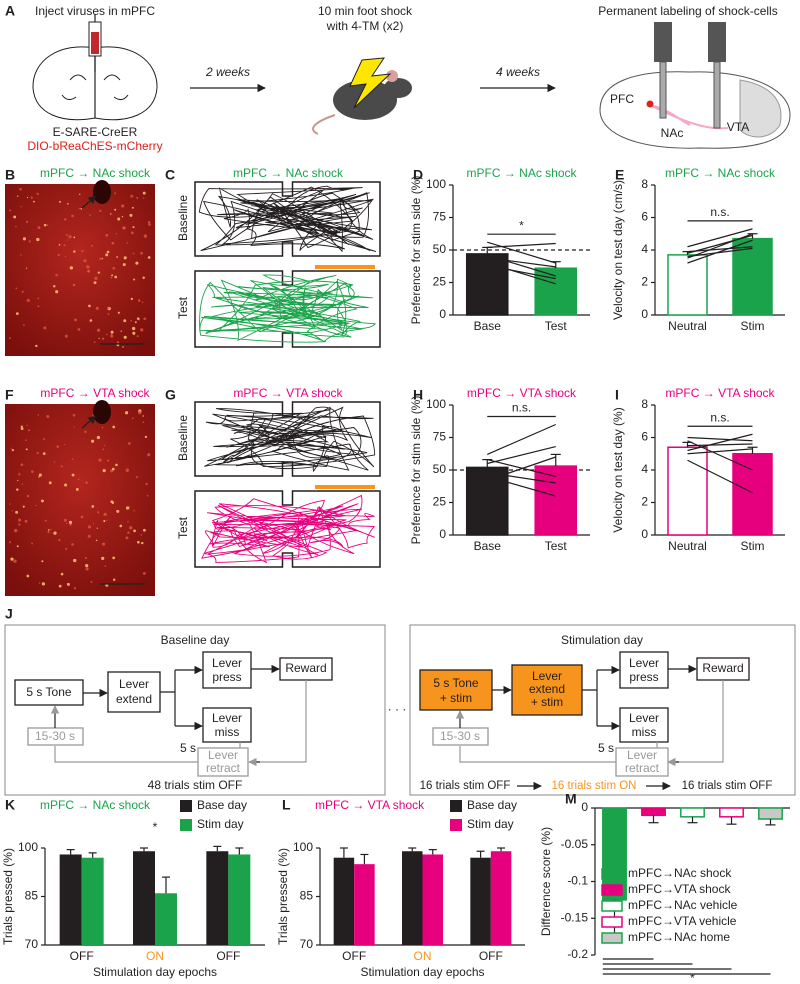 This screenshot has width=800, height=984. I want to click on y-tick-label: 70, so click(307, 944).